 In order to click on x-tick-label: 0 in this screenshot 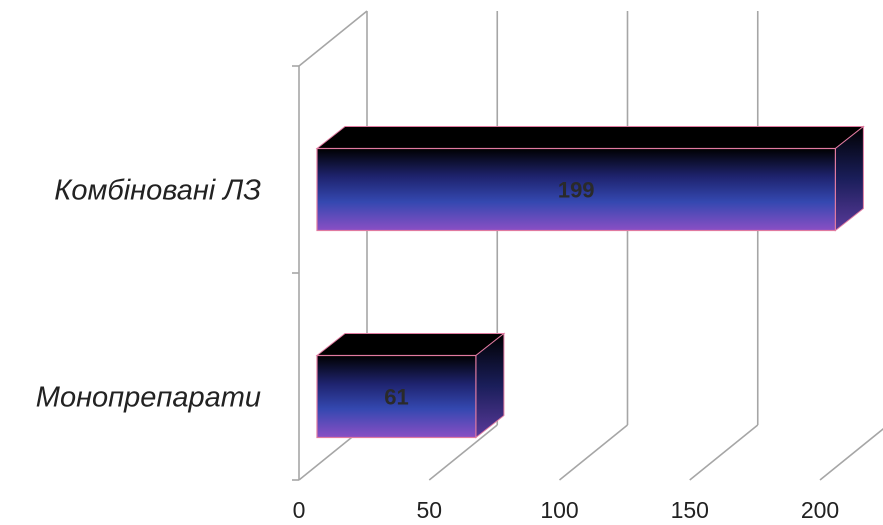, I will do `click(299, 510)`.